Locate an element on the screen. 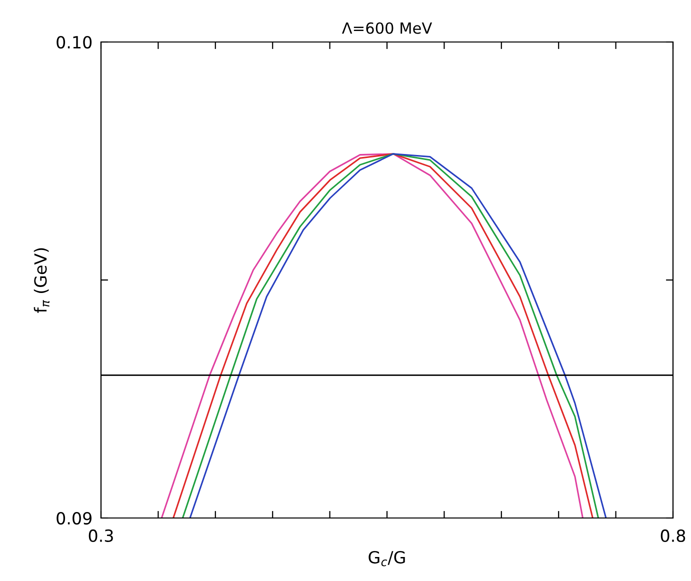 The width and height of the screenshot is (691, 581). x-axis-title: G$_{c}$/G is located at coordinates (386, 558).